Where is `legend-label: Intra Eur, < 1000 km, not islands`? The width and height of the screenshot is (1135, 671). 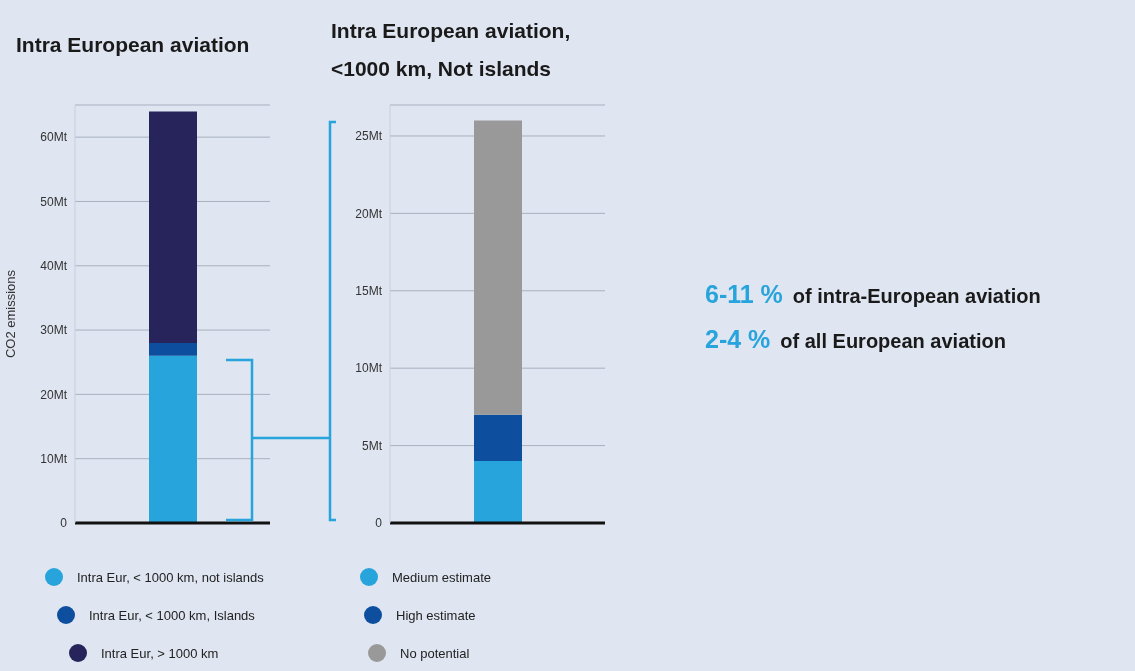
legend-label: Intra Eur, < 1000 km, not islands is located at coordinates (170, 577).